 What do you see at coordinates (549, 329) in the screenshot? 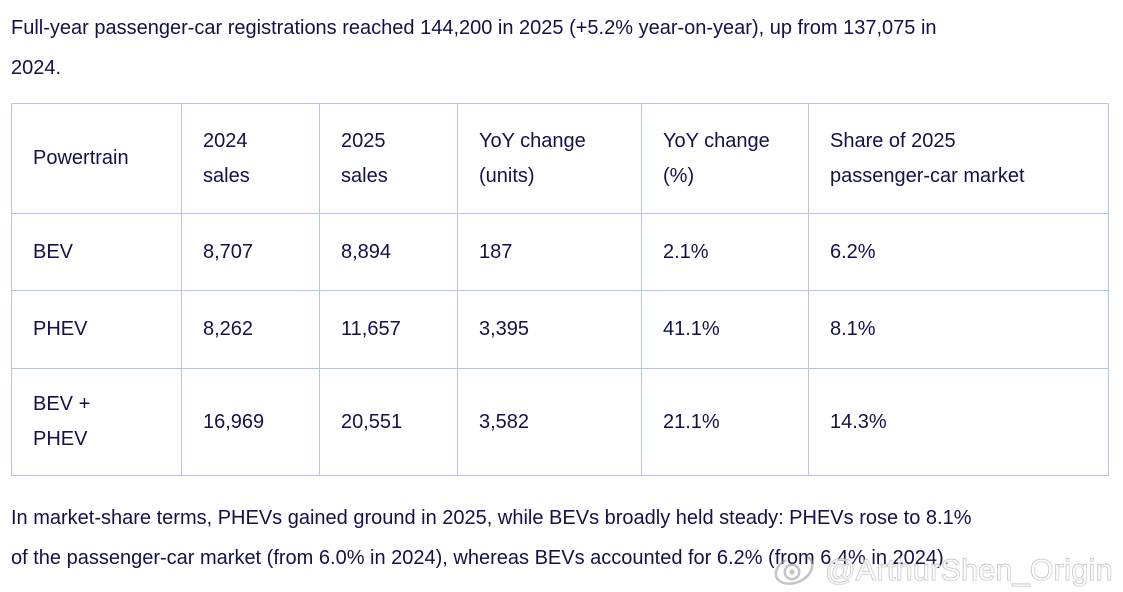
I see `cell-yoy-units: 3,395` at bounding box center [549, 329].